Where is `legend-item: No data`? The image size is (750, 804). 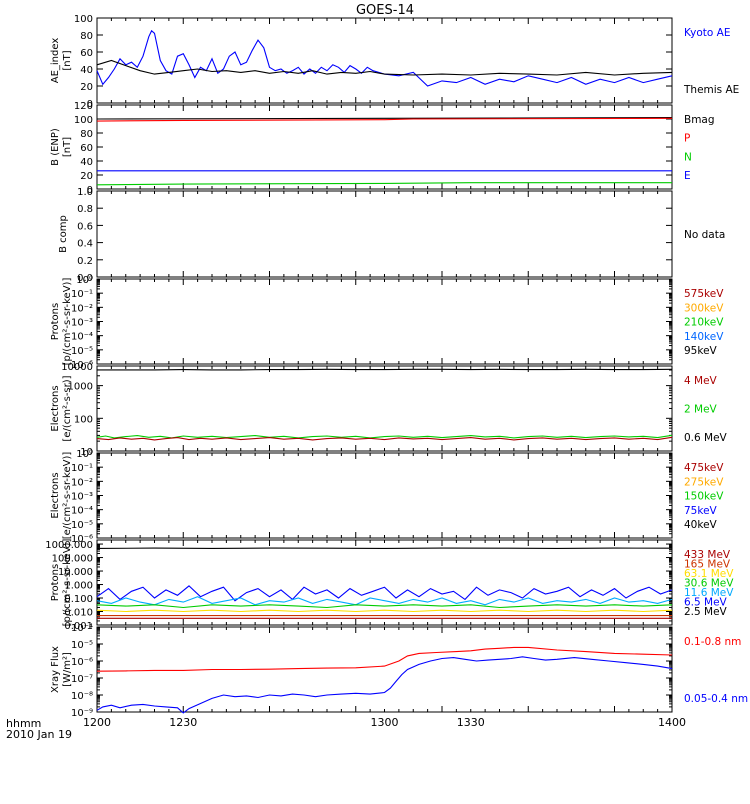 legend-item: No data is located at coordinates (704, 235).